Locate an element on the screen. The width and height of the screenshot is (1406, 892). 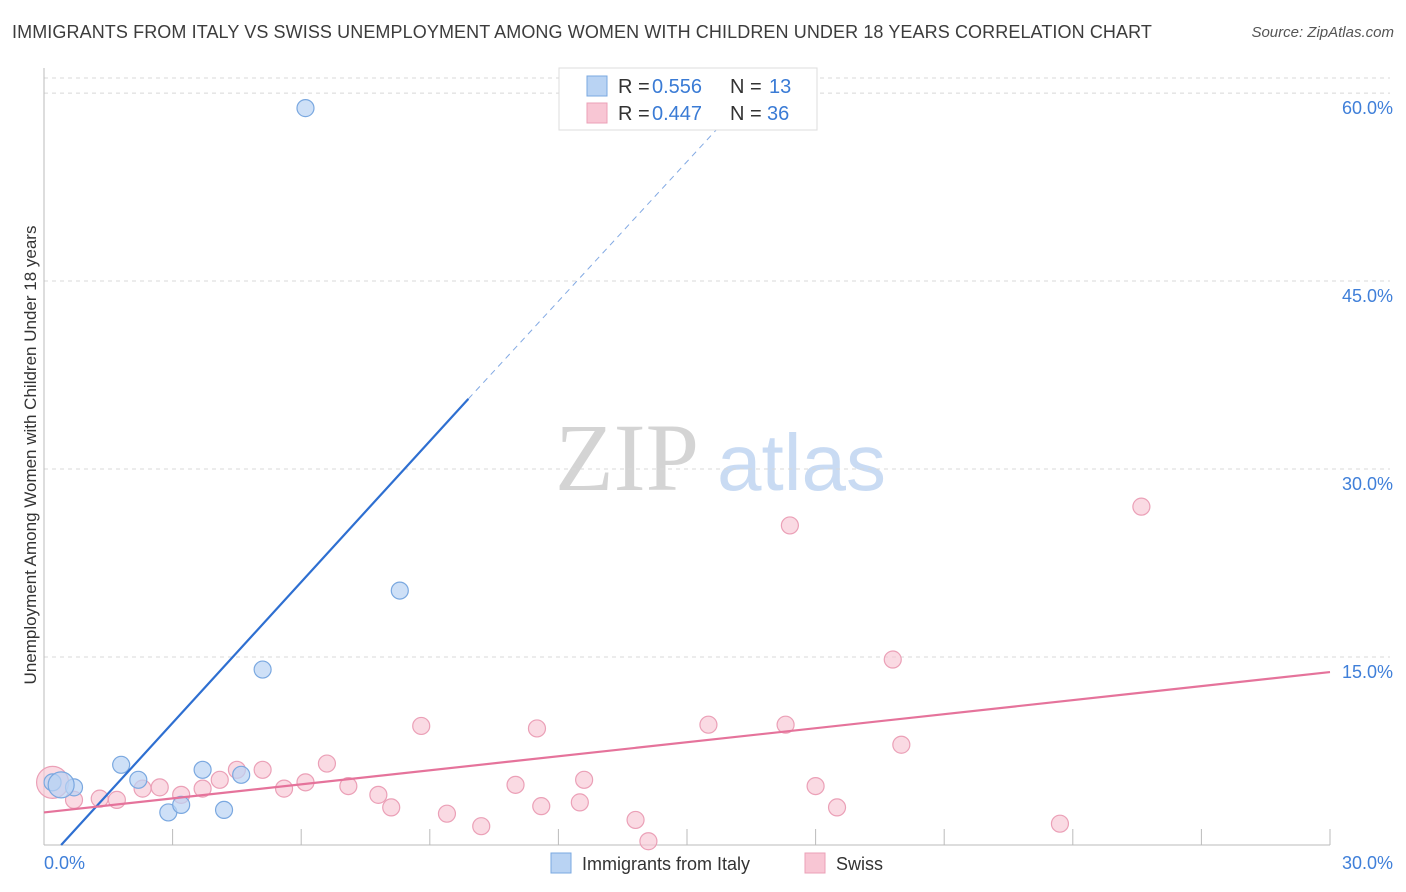
y-tick-label-3: 60.0% is located at coordinates (1367, 108).